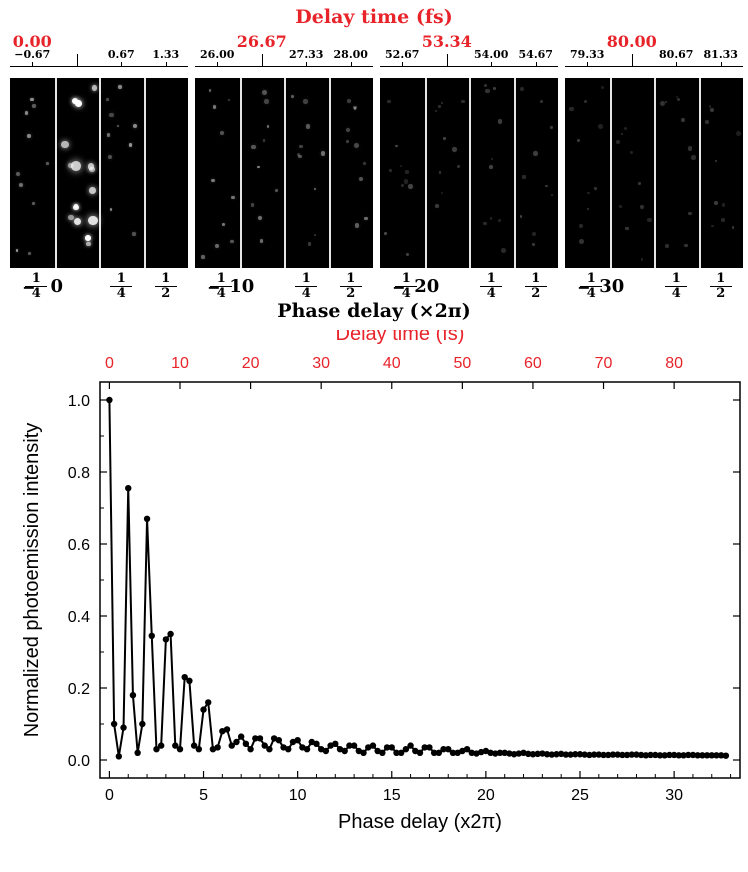 The image size is (748, 872). What do you see at coordinates (604, 363) in the screenshot?
I see `top-tick-label: 70` at bounding box center [604, 363].